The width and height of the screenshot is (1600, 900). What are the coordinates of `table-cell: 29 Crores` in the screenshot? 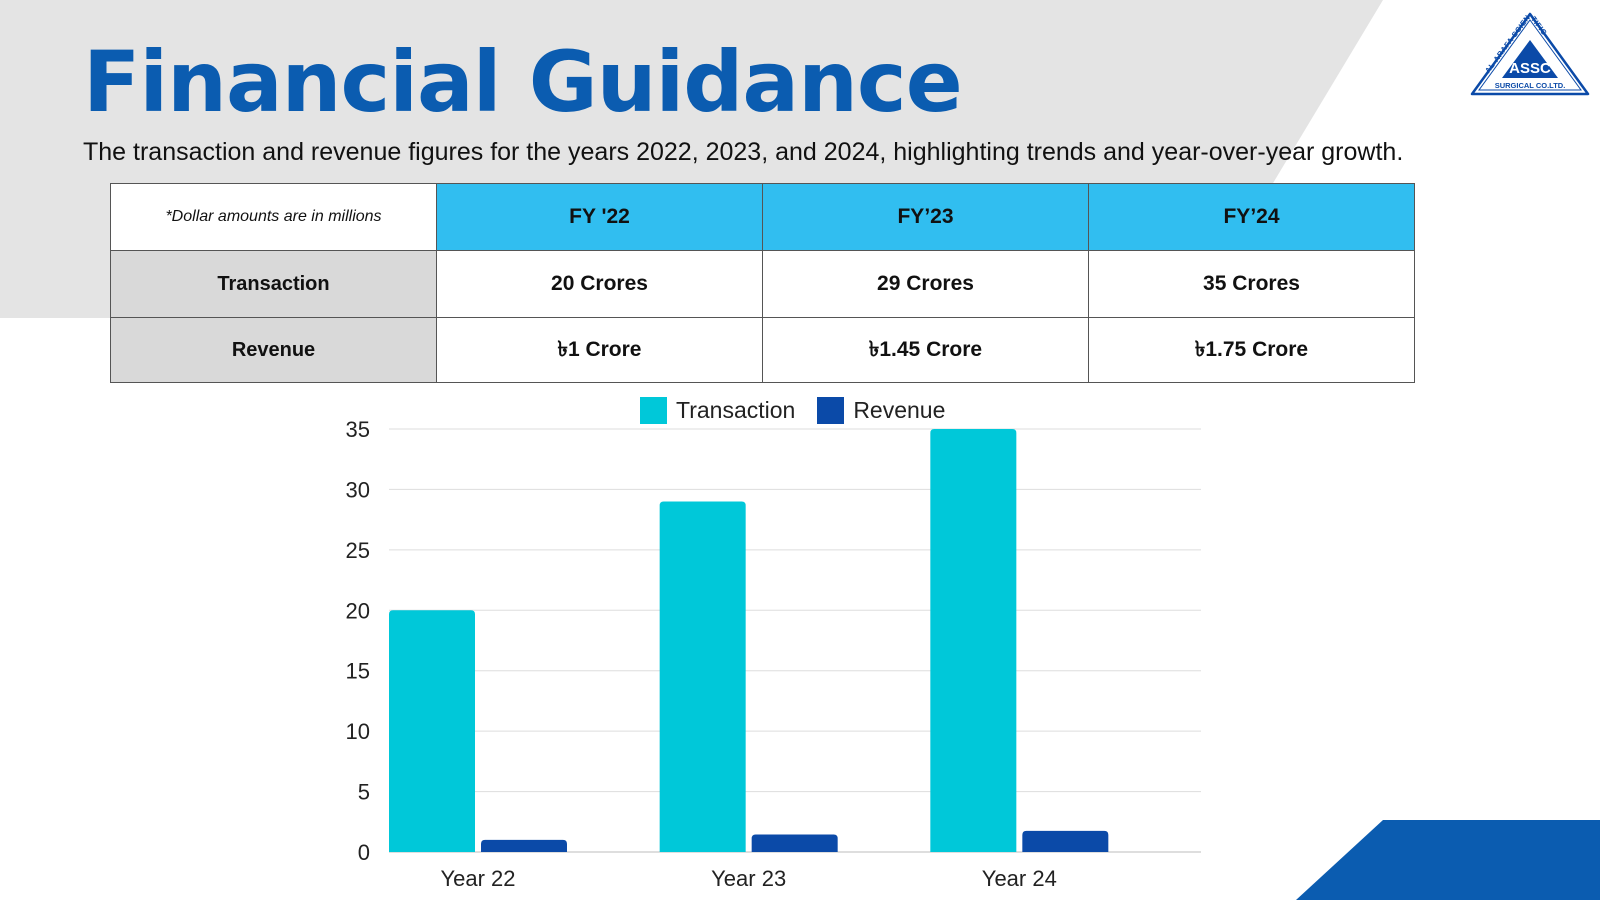 It's located at (925, 284).